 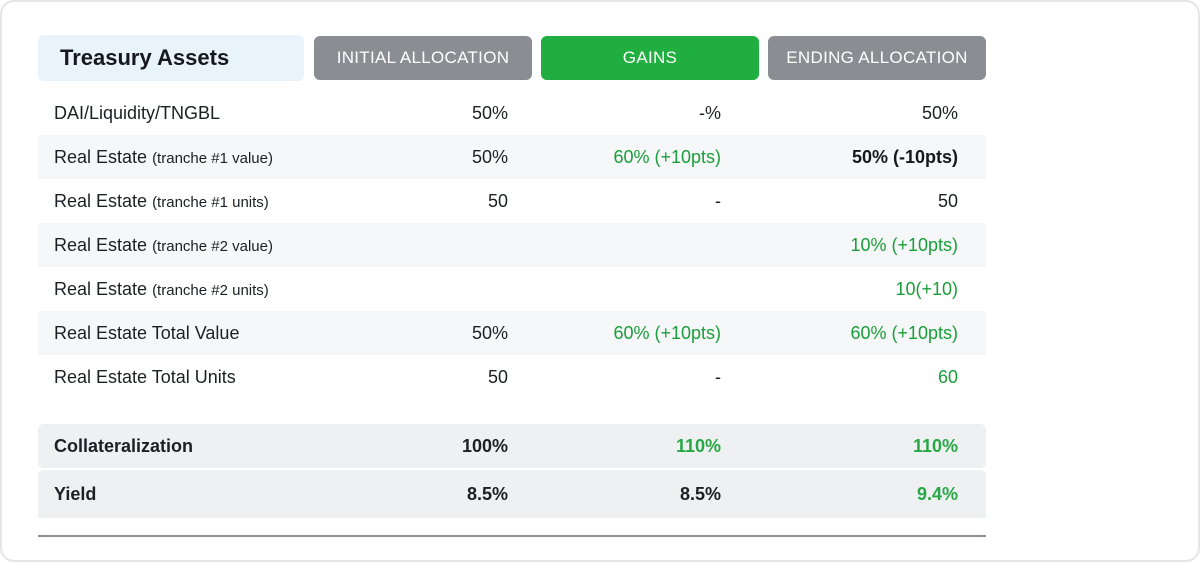 I want to click on row-label: Real Estate Total Units, so click(x=145, y=376).